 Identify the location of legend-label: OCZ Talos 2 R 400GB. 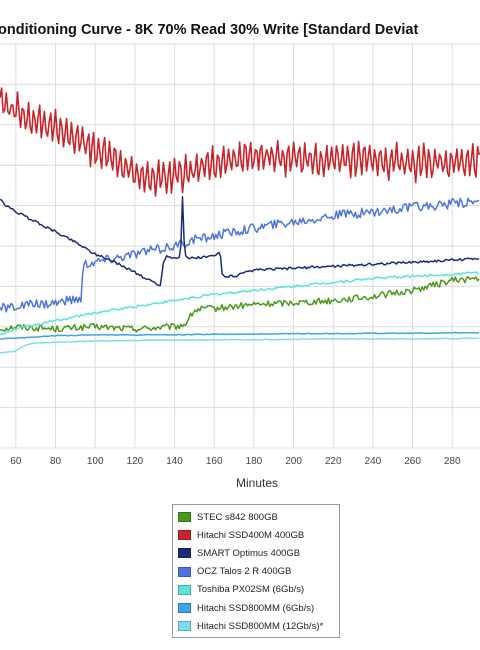
(244, 572).